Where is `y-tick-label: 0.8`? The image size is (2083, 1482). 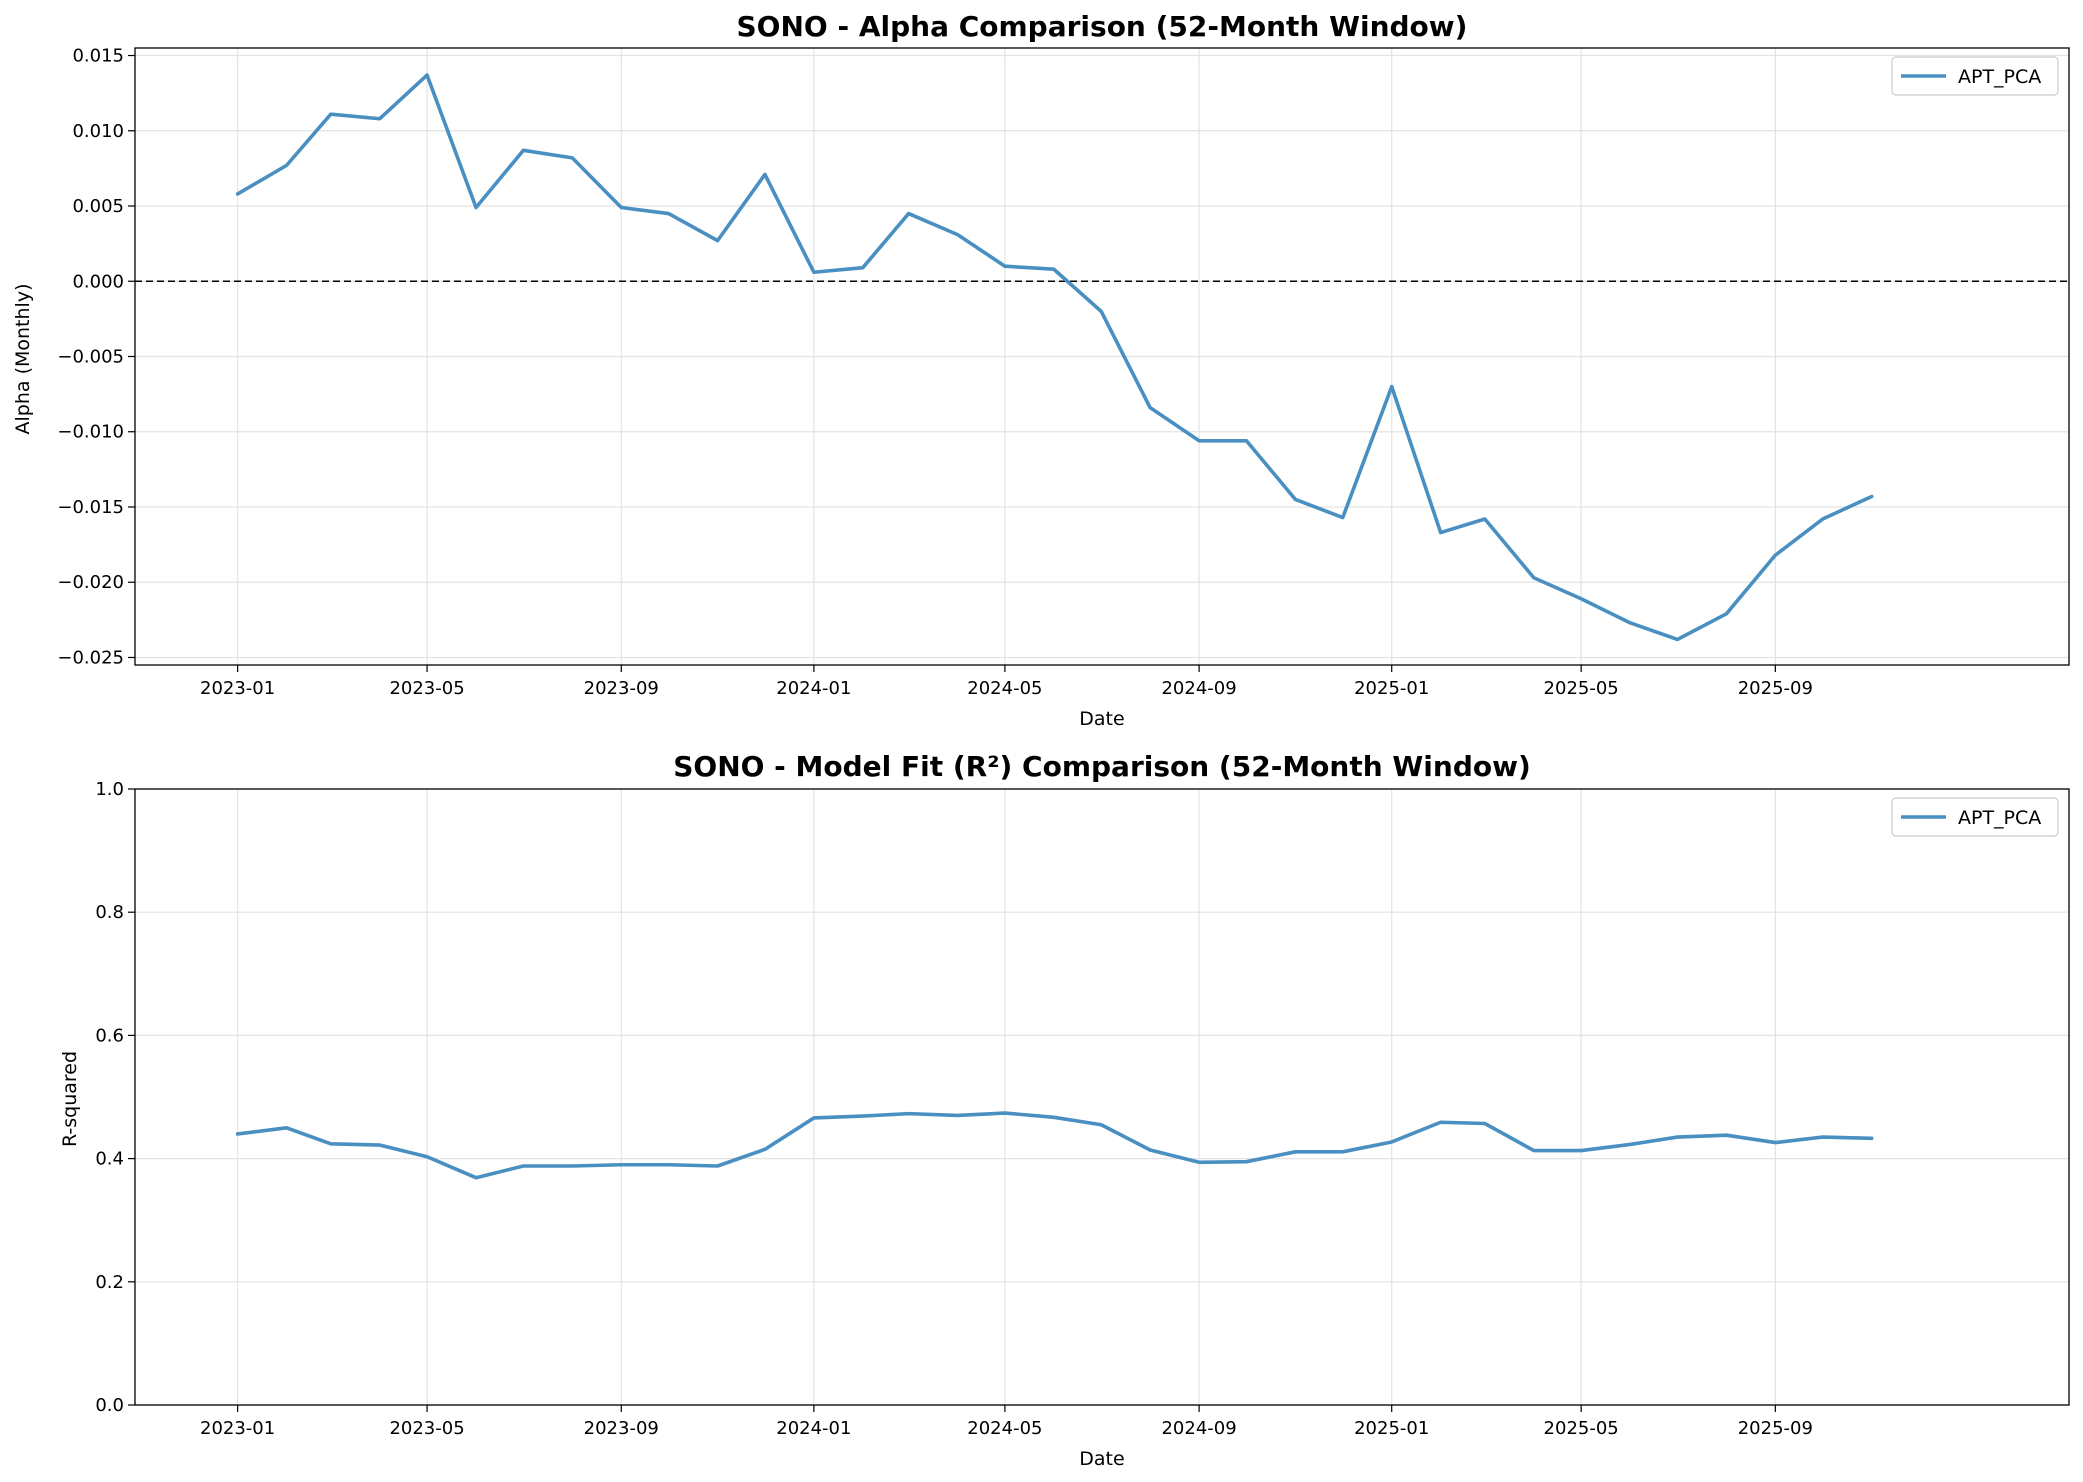 y-tick-label: 0.8 is located at coordinates (109, 912).